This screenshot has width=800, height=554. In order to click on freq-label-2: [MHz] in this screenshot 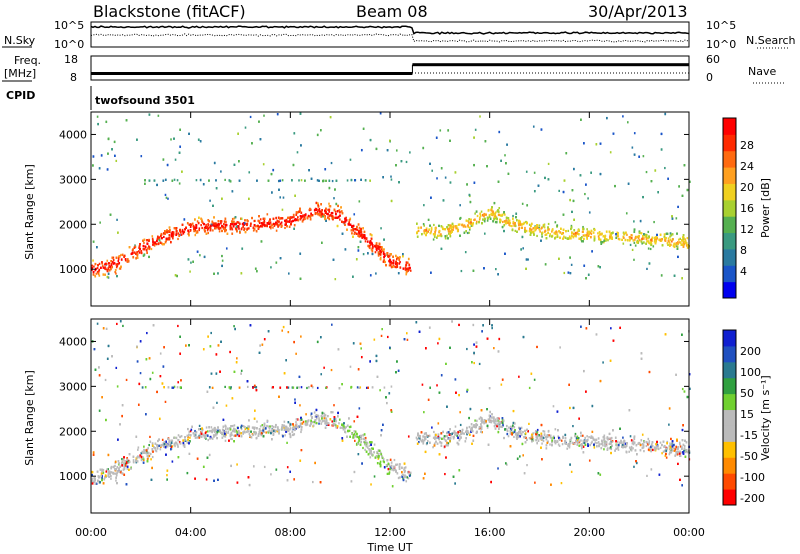, I will do `click(20, 73)`.